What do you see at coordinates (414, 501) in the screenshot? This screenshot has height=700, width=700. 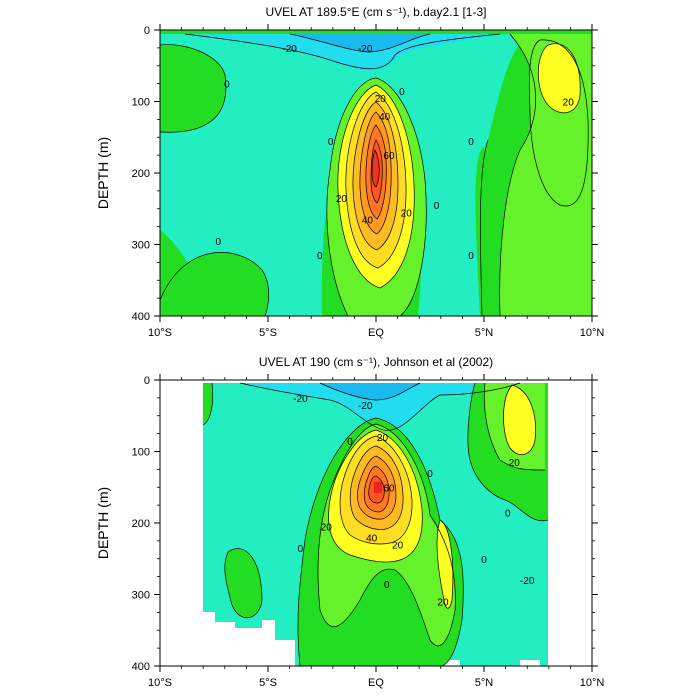 I see `contour-labels: -20 -20 0 20 0 60 20 40 20 0 0 0 20 0 20 -20` at bounding box center [414, 501].